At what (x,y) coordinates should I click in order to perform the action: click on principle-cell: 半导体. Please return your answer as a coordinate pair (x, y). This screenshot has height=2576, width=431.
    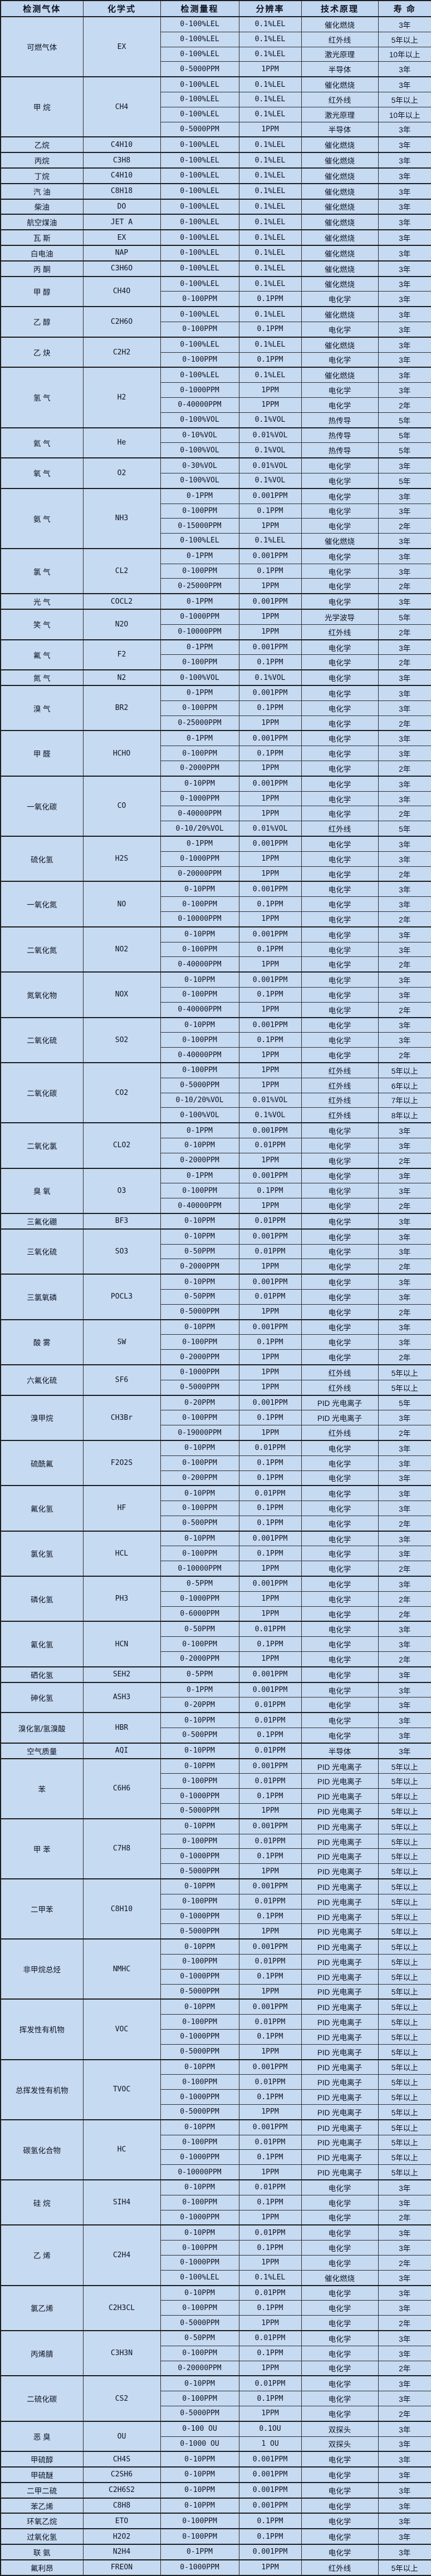
    Looking at the image, I should click on (340, 129).